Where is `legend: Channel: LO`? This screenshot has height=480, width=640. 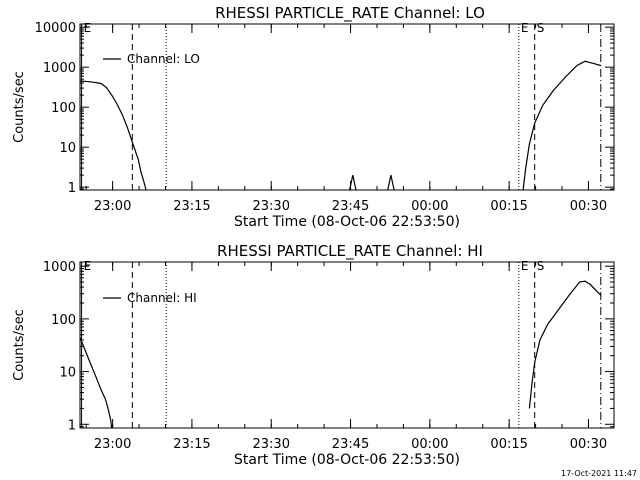 legend: Channel: LO is located at coordinates (151, 59).